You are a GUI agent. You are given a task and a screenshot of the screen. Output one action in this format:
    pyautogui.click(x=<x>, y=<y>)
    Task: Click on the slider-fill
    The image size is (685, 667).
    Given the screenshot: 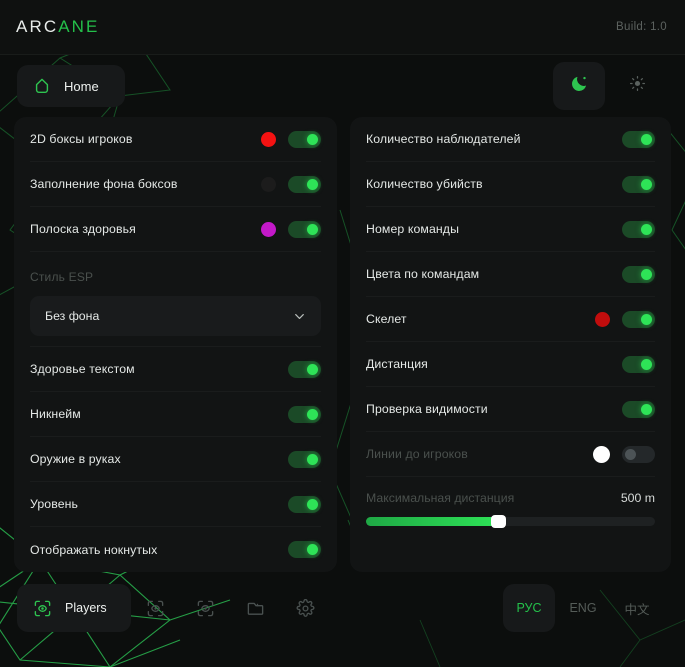 What is the action you would take?
    pyautogui.click(x=432, y=521)
    